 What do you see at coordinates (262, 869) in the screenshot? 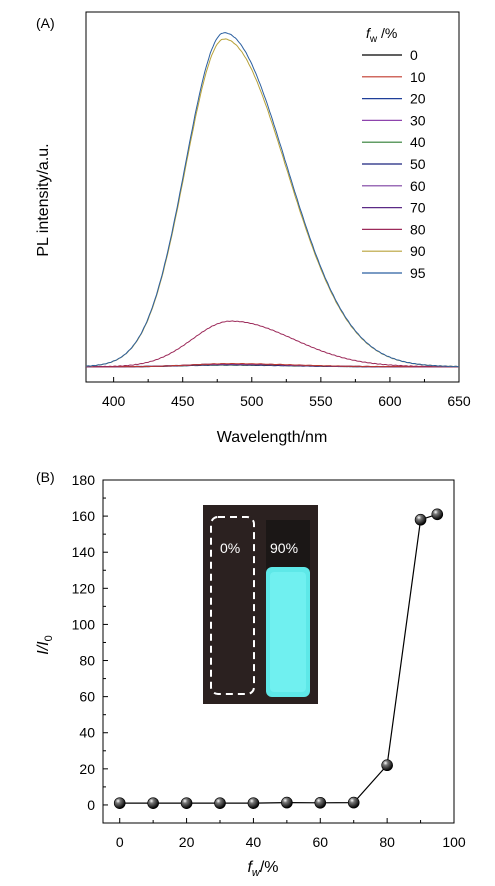
I see `panel-b-x-axis-label: fw/%` at bounding box center [262, 869].